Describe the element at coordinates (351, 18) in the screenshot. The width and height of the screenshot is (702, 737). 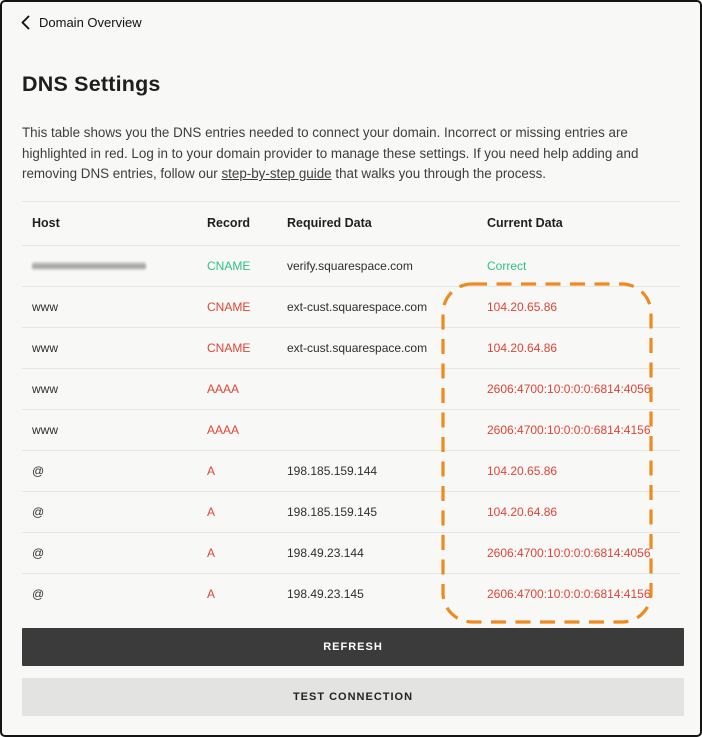
I see `top-bar: Domain Overview` at that location.